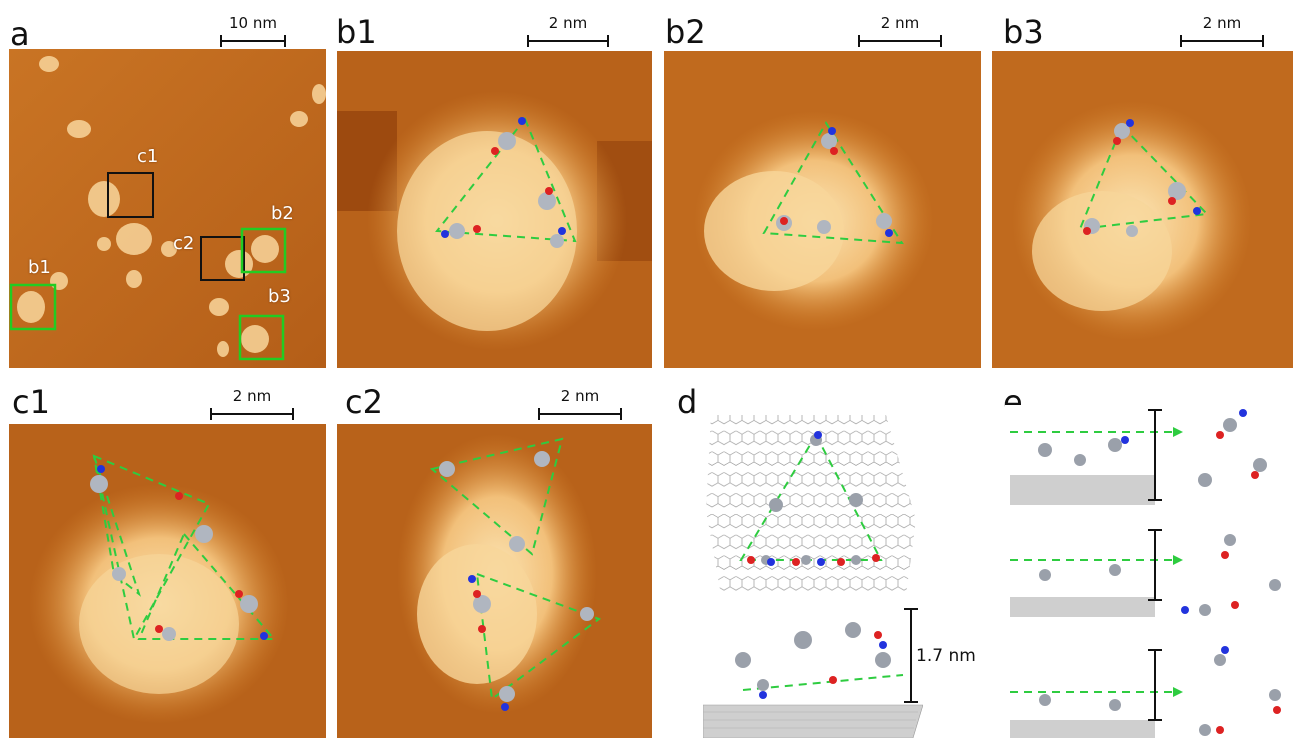  What do you see at coordinates (1222, 41) in the screenshot?
I see `scale-line-b3` at bounding box center [1222, 41].